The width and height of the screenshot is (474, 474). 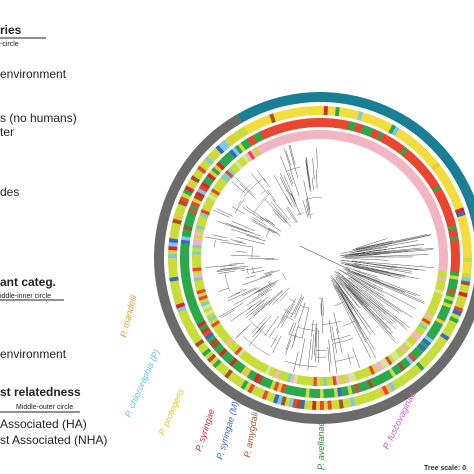 What do you see at coordinates (44, 407) in the screenshot?
I see `legend-subheading: Middle-outer circle` at bounding box center [44, 407].